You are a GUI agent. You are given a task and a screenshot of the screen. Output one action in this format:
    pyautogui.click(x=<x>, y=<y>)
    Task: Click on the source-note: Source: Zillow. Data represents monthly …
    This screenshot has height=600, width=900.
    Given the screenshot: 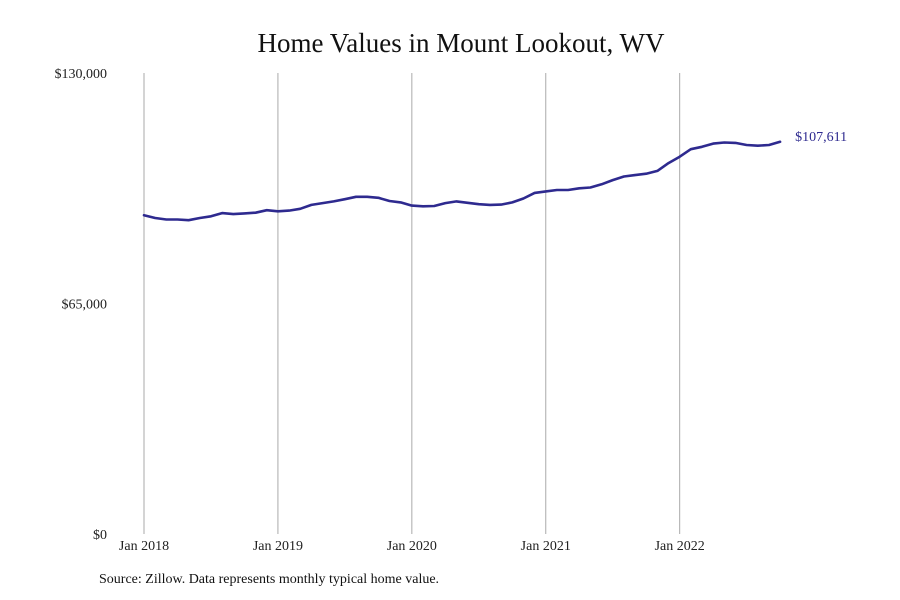 What is the action you would take?
    pyautogui.click(x=269, y=579)
    